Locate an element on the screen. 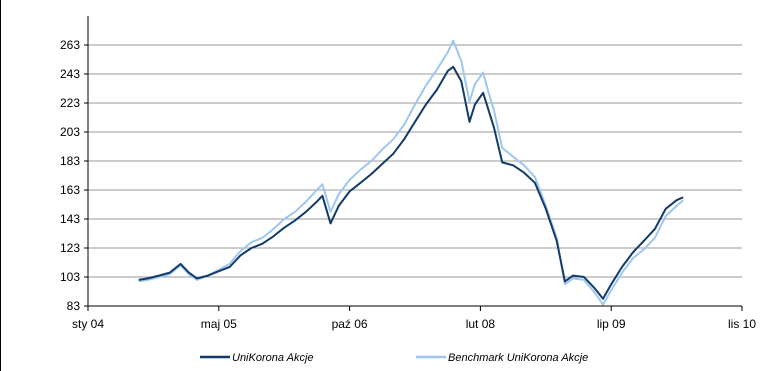  x-tick-label: sty 04 is located at coordinates (88, 324).